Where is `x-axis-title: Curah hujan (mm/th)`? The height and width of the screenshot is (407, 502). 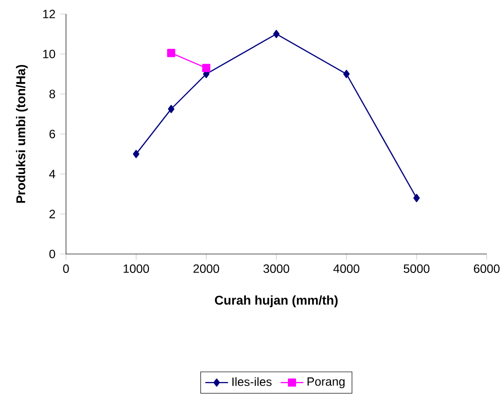
x-axis-title: Curah hujan (mm/th) is located at coordinates (276, 301).